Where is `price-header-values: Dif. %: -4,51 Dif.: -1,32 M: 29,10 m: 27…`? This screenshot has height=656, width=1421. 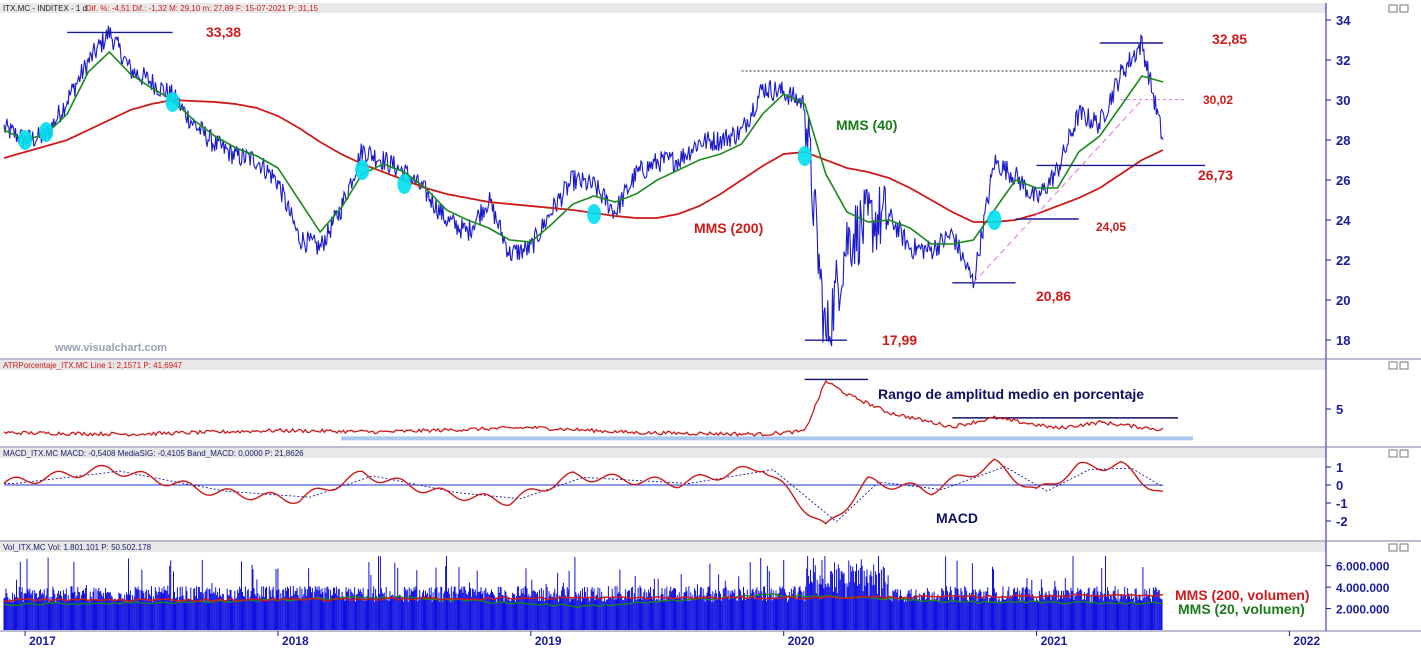 price-header-values: Dif. %: -4,51 Dif.: -1,32 M: 29,10 m: 27… is located at coordinates (202, 8).